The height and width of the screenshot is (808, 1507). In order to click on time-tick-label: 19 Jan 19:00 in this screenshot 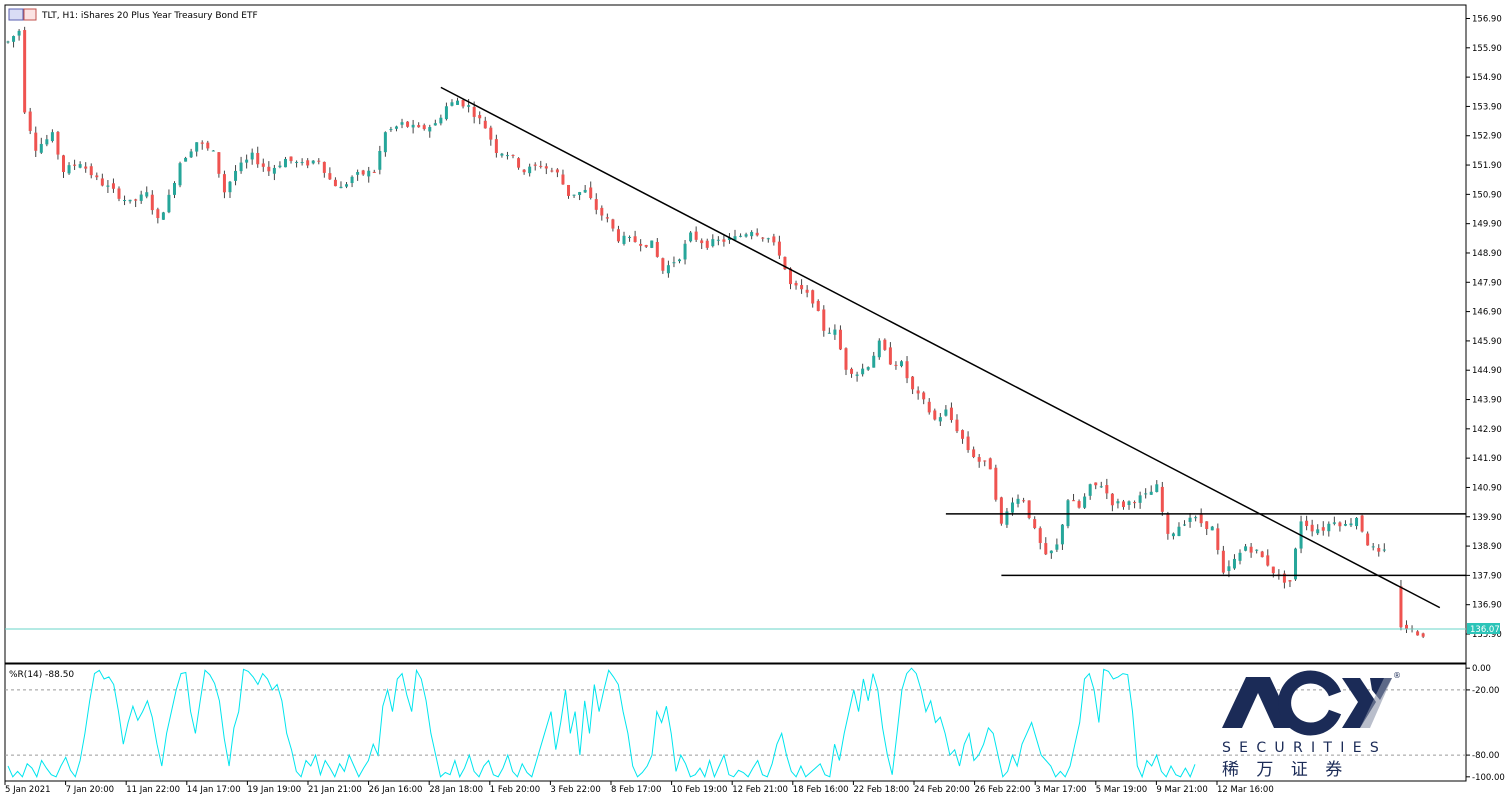, I will do `click(274, 790)`.